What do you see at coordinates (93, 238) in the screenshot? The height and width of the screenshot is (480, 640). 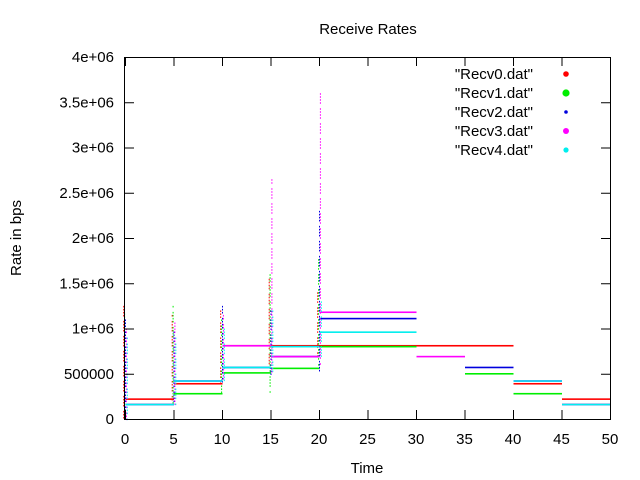 I see `y-tick-label: 2e+06` at bounding box center [93, 238].